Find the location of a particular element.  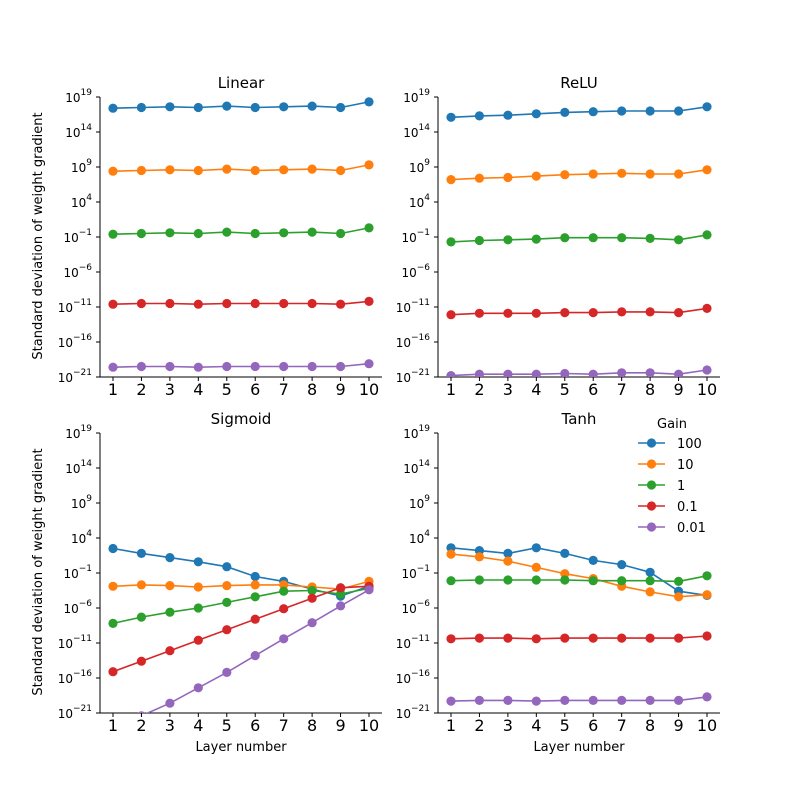

x-tick-label: 2 is located at coordinates (141, 725).